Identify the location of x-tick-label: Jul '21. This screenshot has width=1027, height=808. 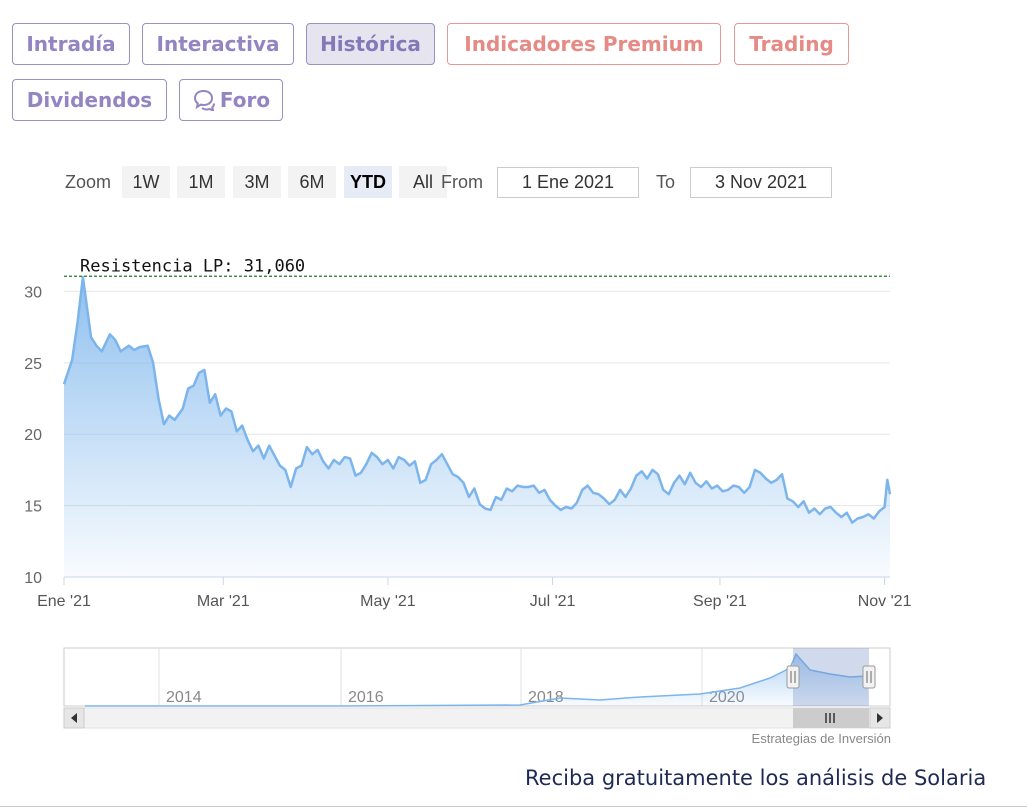
(553, 601).